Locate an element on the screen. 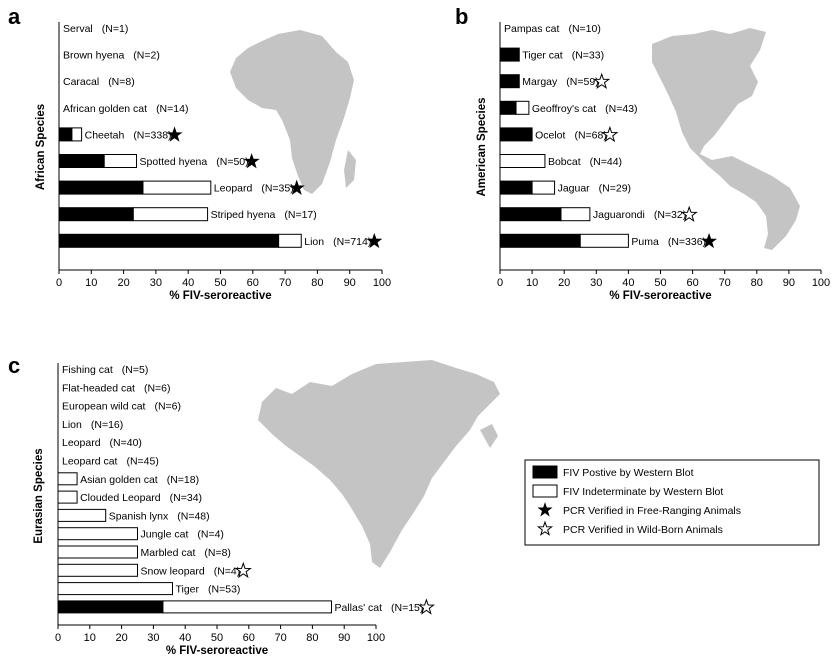  species-label: Tiger (N=53) is located at coordinates (207, 590).